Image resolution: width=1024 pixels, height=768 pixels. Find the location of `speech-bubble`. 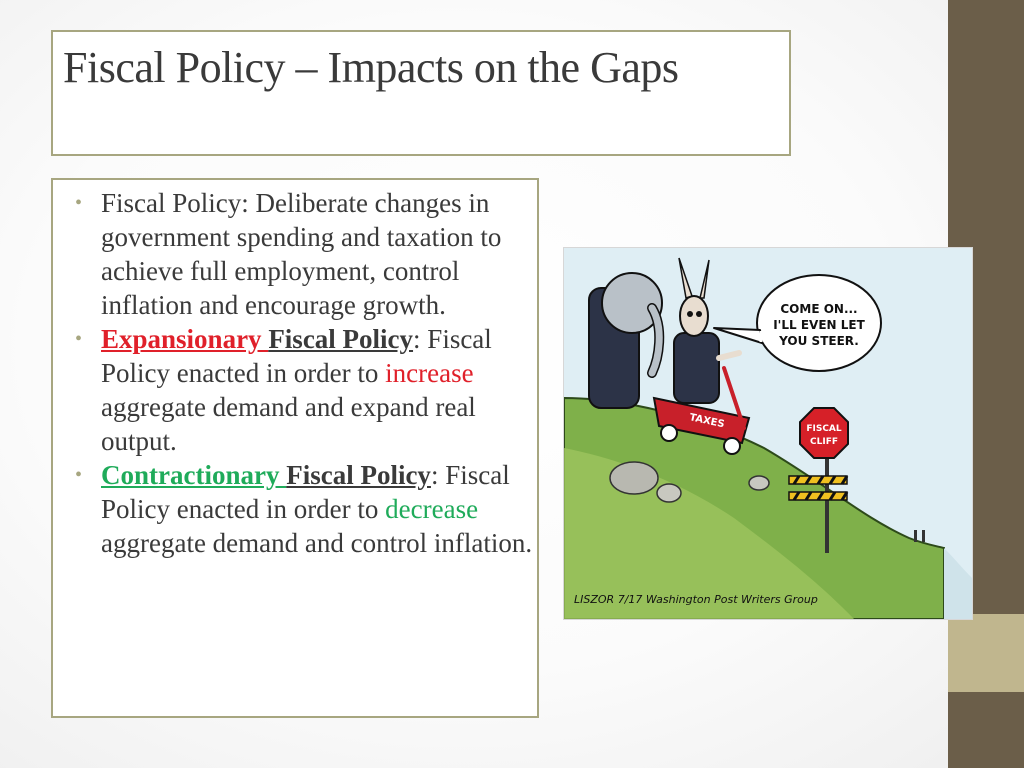

speech-bubble is located at coordinates (819, 323).